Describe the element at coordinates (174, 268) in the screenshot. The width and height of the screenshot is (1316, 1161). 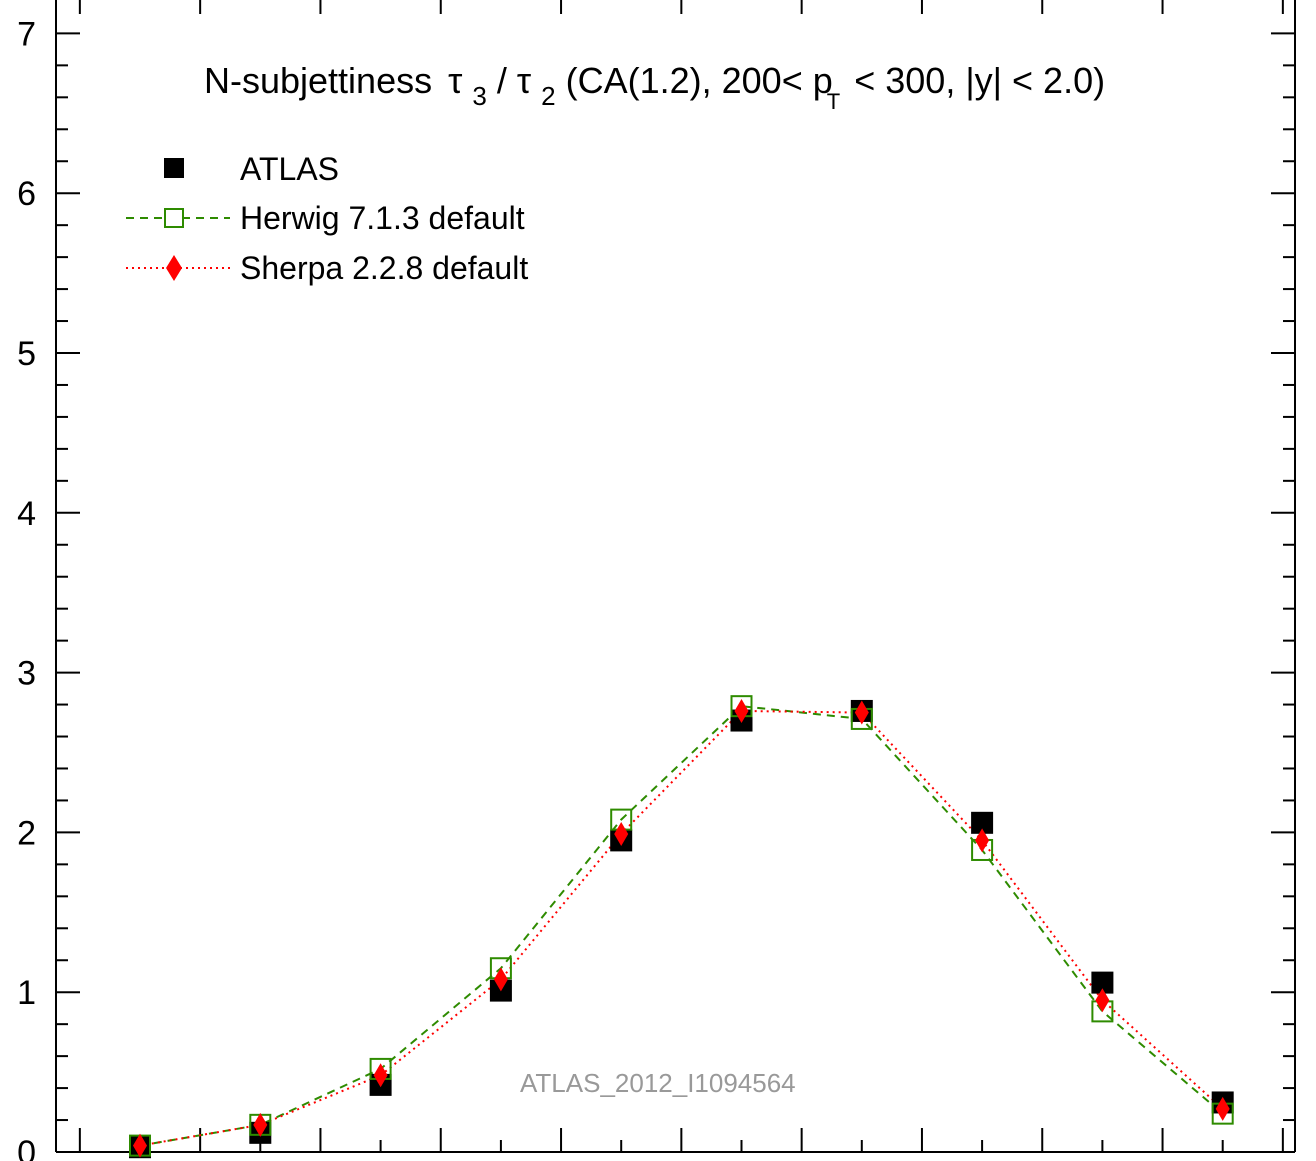
I see `legend-sherpa-marker` at that location.